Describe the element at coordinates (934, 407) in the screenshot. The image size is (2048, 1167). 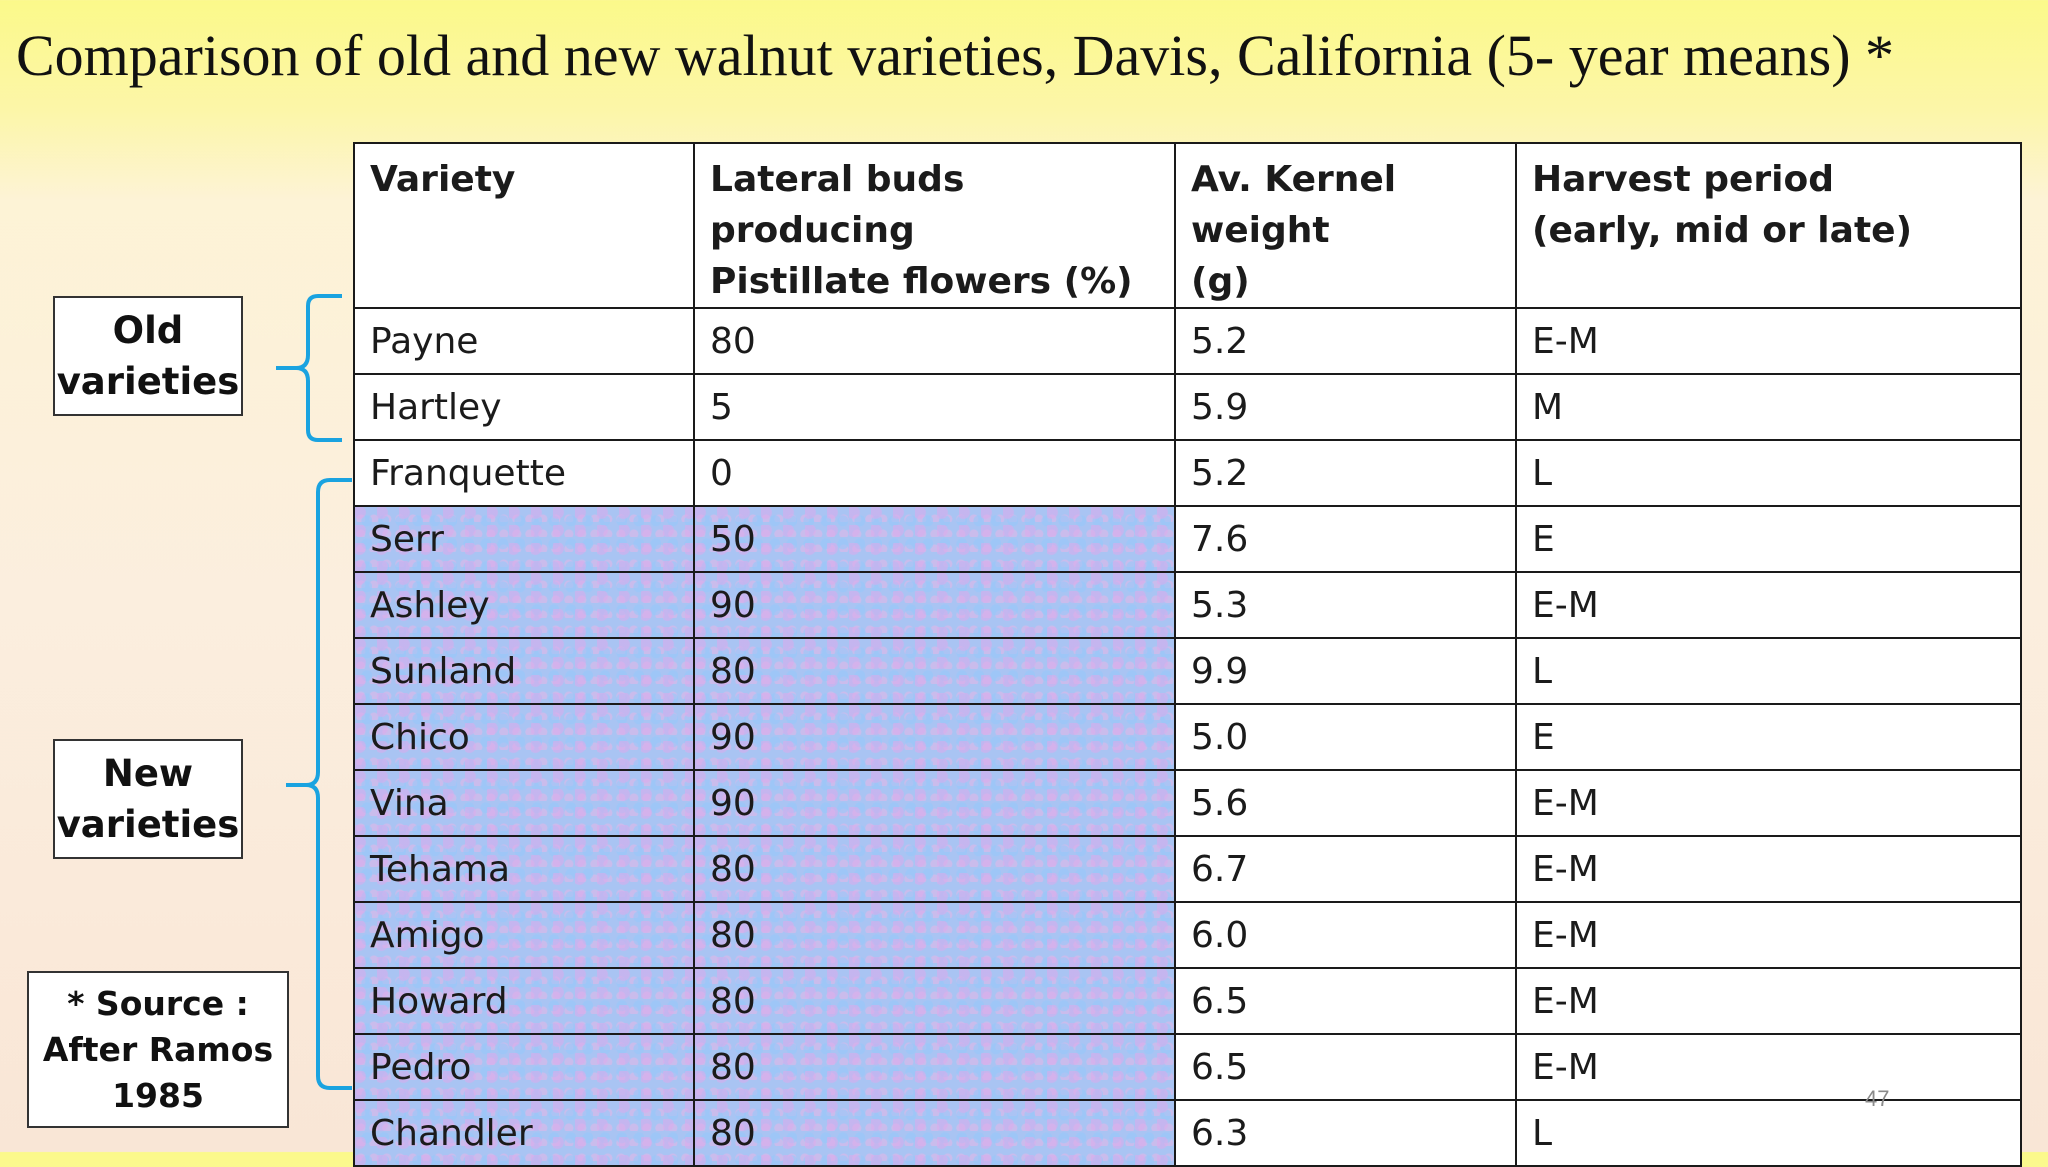
I see `cell-lateral-buds: 5` at that location.